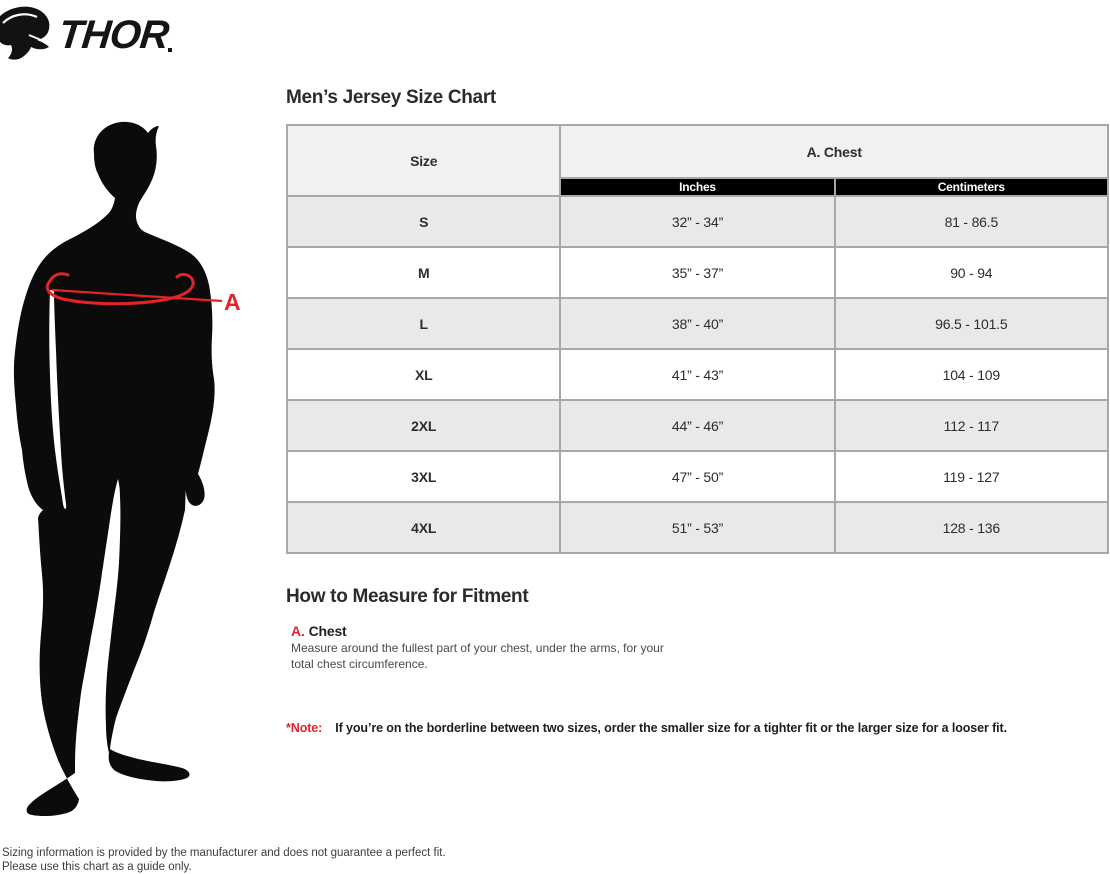 This screenshot has width=1110, height=874. What do you see at coordinates (971, 374) in the screenshot?
I see `cm-cell: 104 - 109` at bounding box center [971, 374].